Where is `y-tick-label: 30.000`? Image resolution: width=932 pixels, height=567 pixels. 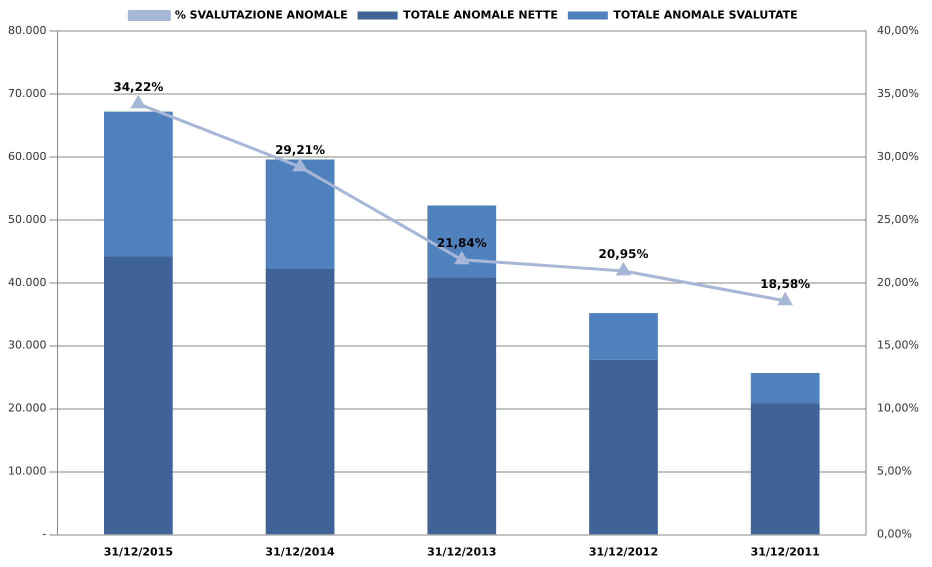
y-tick-label: 30.000 is located at coordinates (27, 345).